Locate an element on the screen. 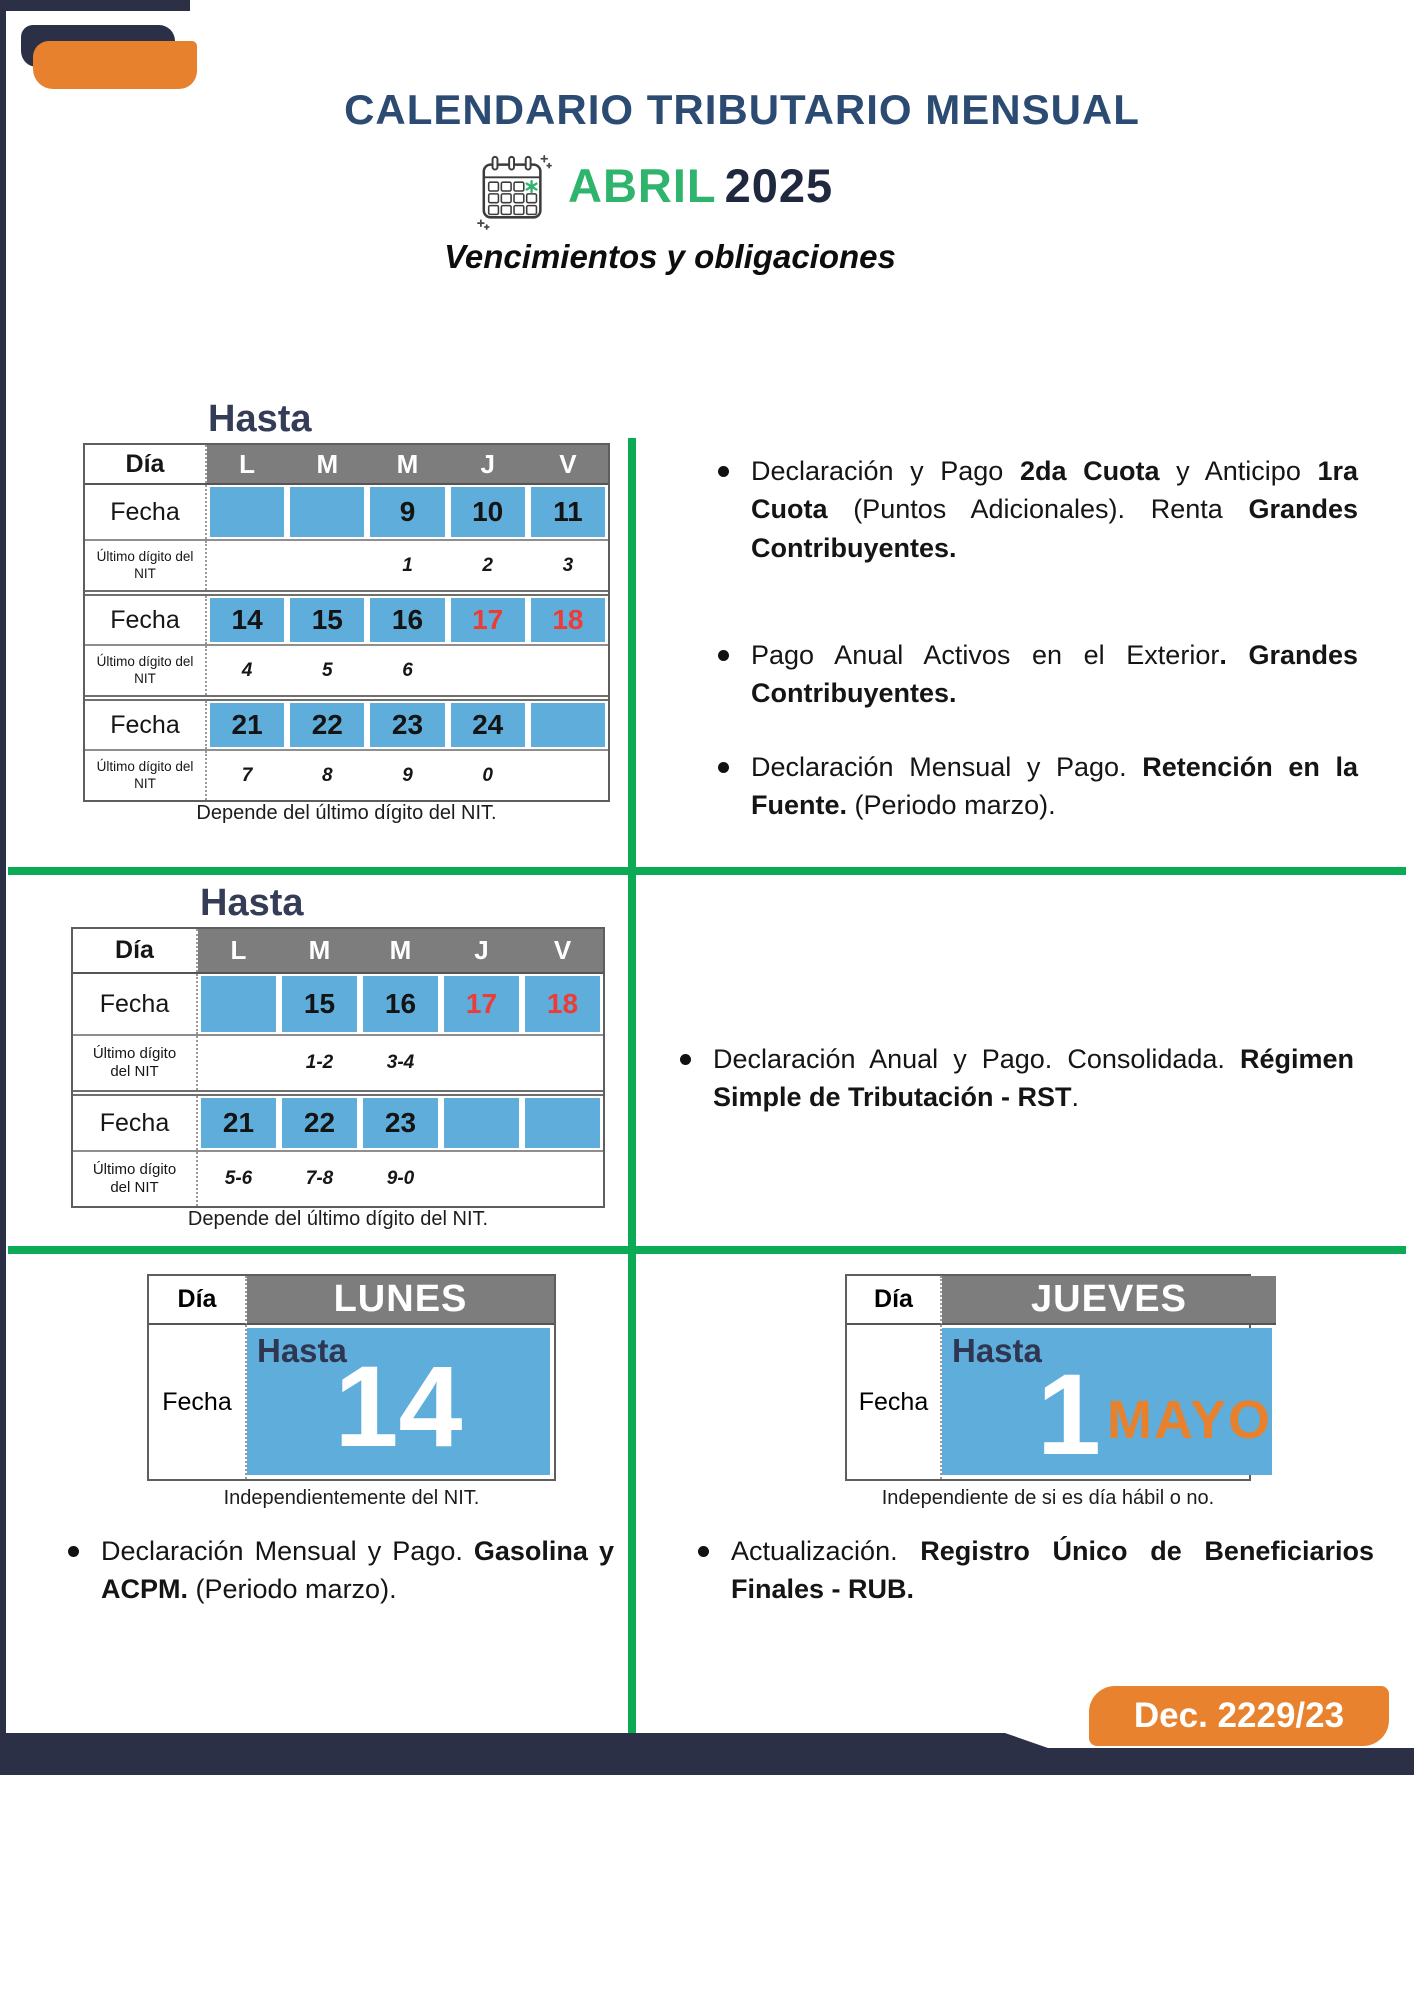 This screenshot has width=1414, height=2000. table2-caption: Depende del último dígito del NIT. is located at coordinates (338, 1219).